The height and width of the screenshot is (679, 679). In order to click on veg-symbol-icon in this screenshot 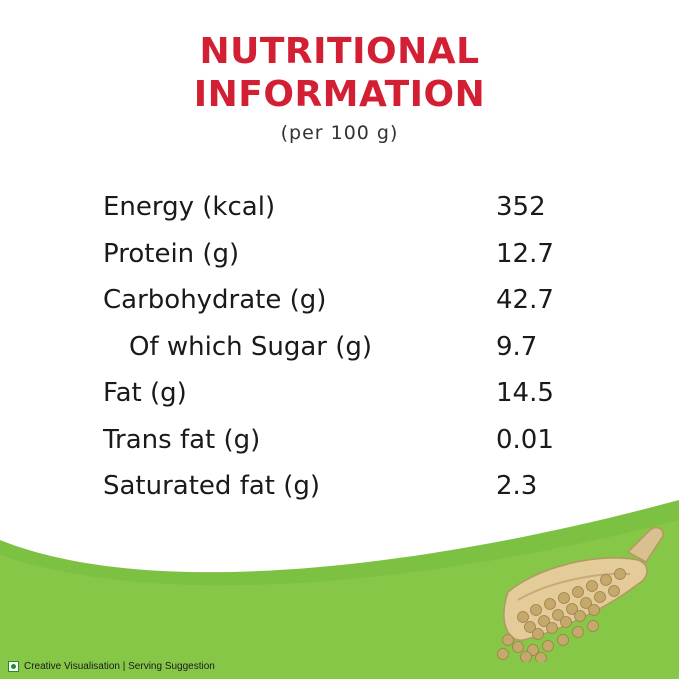, I will do `click(13, 666)`.